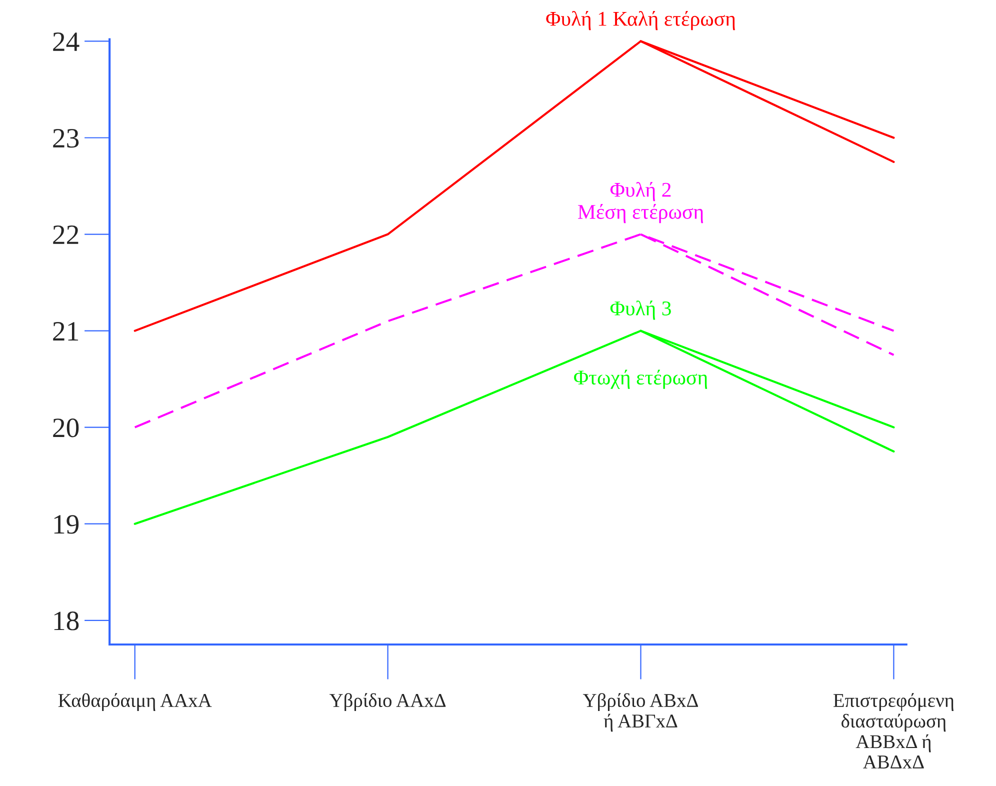  I want to click on x-tick-label: Υβρίδιο ΑΑxΔ, so click(387, 702).